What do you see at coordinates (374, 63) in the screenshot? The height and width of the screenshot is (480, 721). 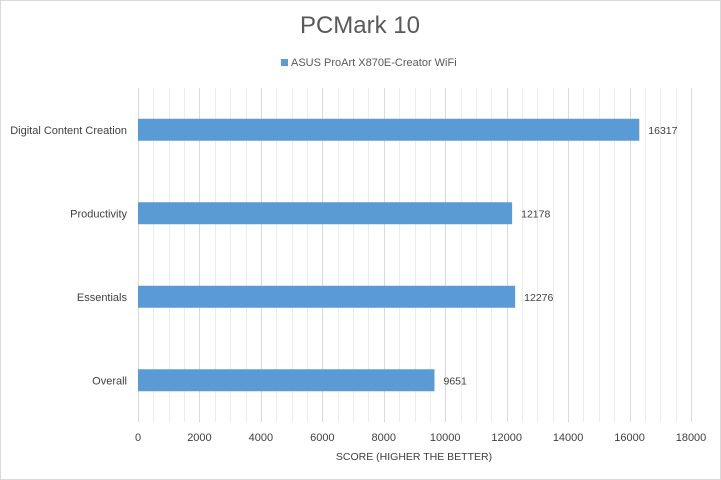 I see `legend-label: ASUS ProArt X870E-Creator WiFi` at bounding box center [374, 63].